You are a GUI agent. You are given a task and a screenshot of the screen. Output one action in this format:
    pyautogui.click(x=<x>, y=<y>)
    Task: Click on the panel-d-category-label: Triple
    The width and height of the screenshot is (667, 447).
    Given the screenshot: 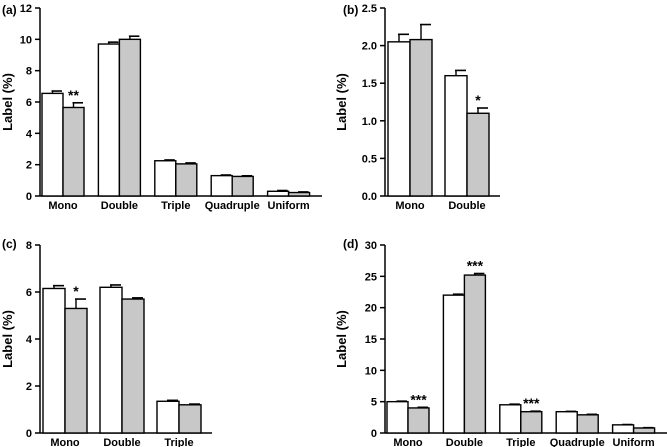 What is the action you would take?
    pyautogui.click(x=520, y=442)
    